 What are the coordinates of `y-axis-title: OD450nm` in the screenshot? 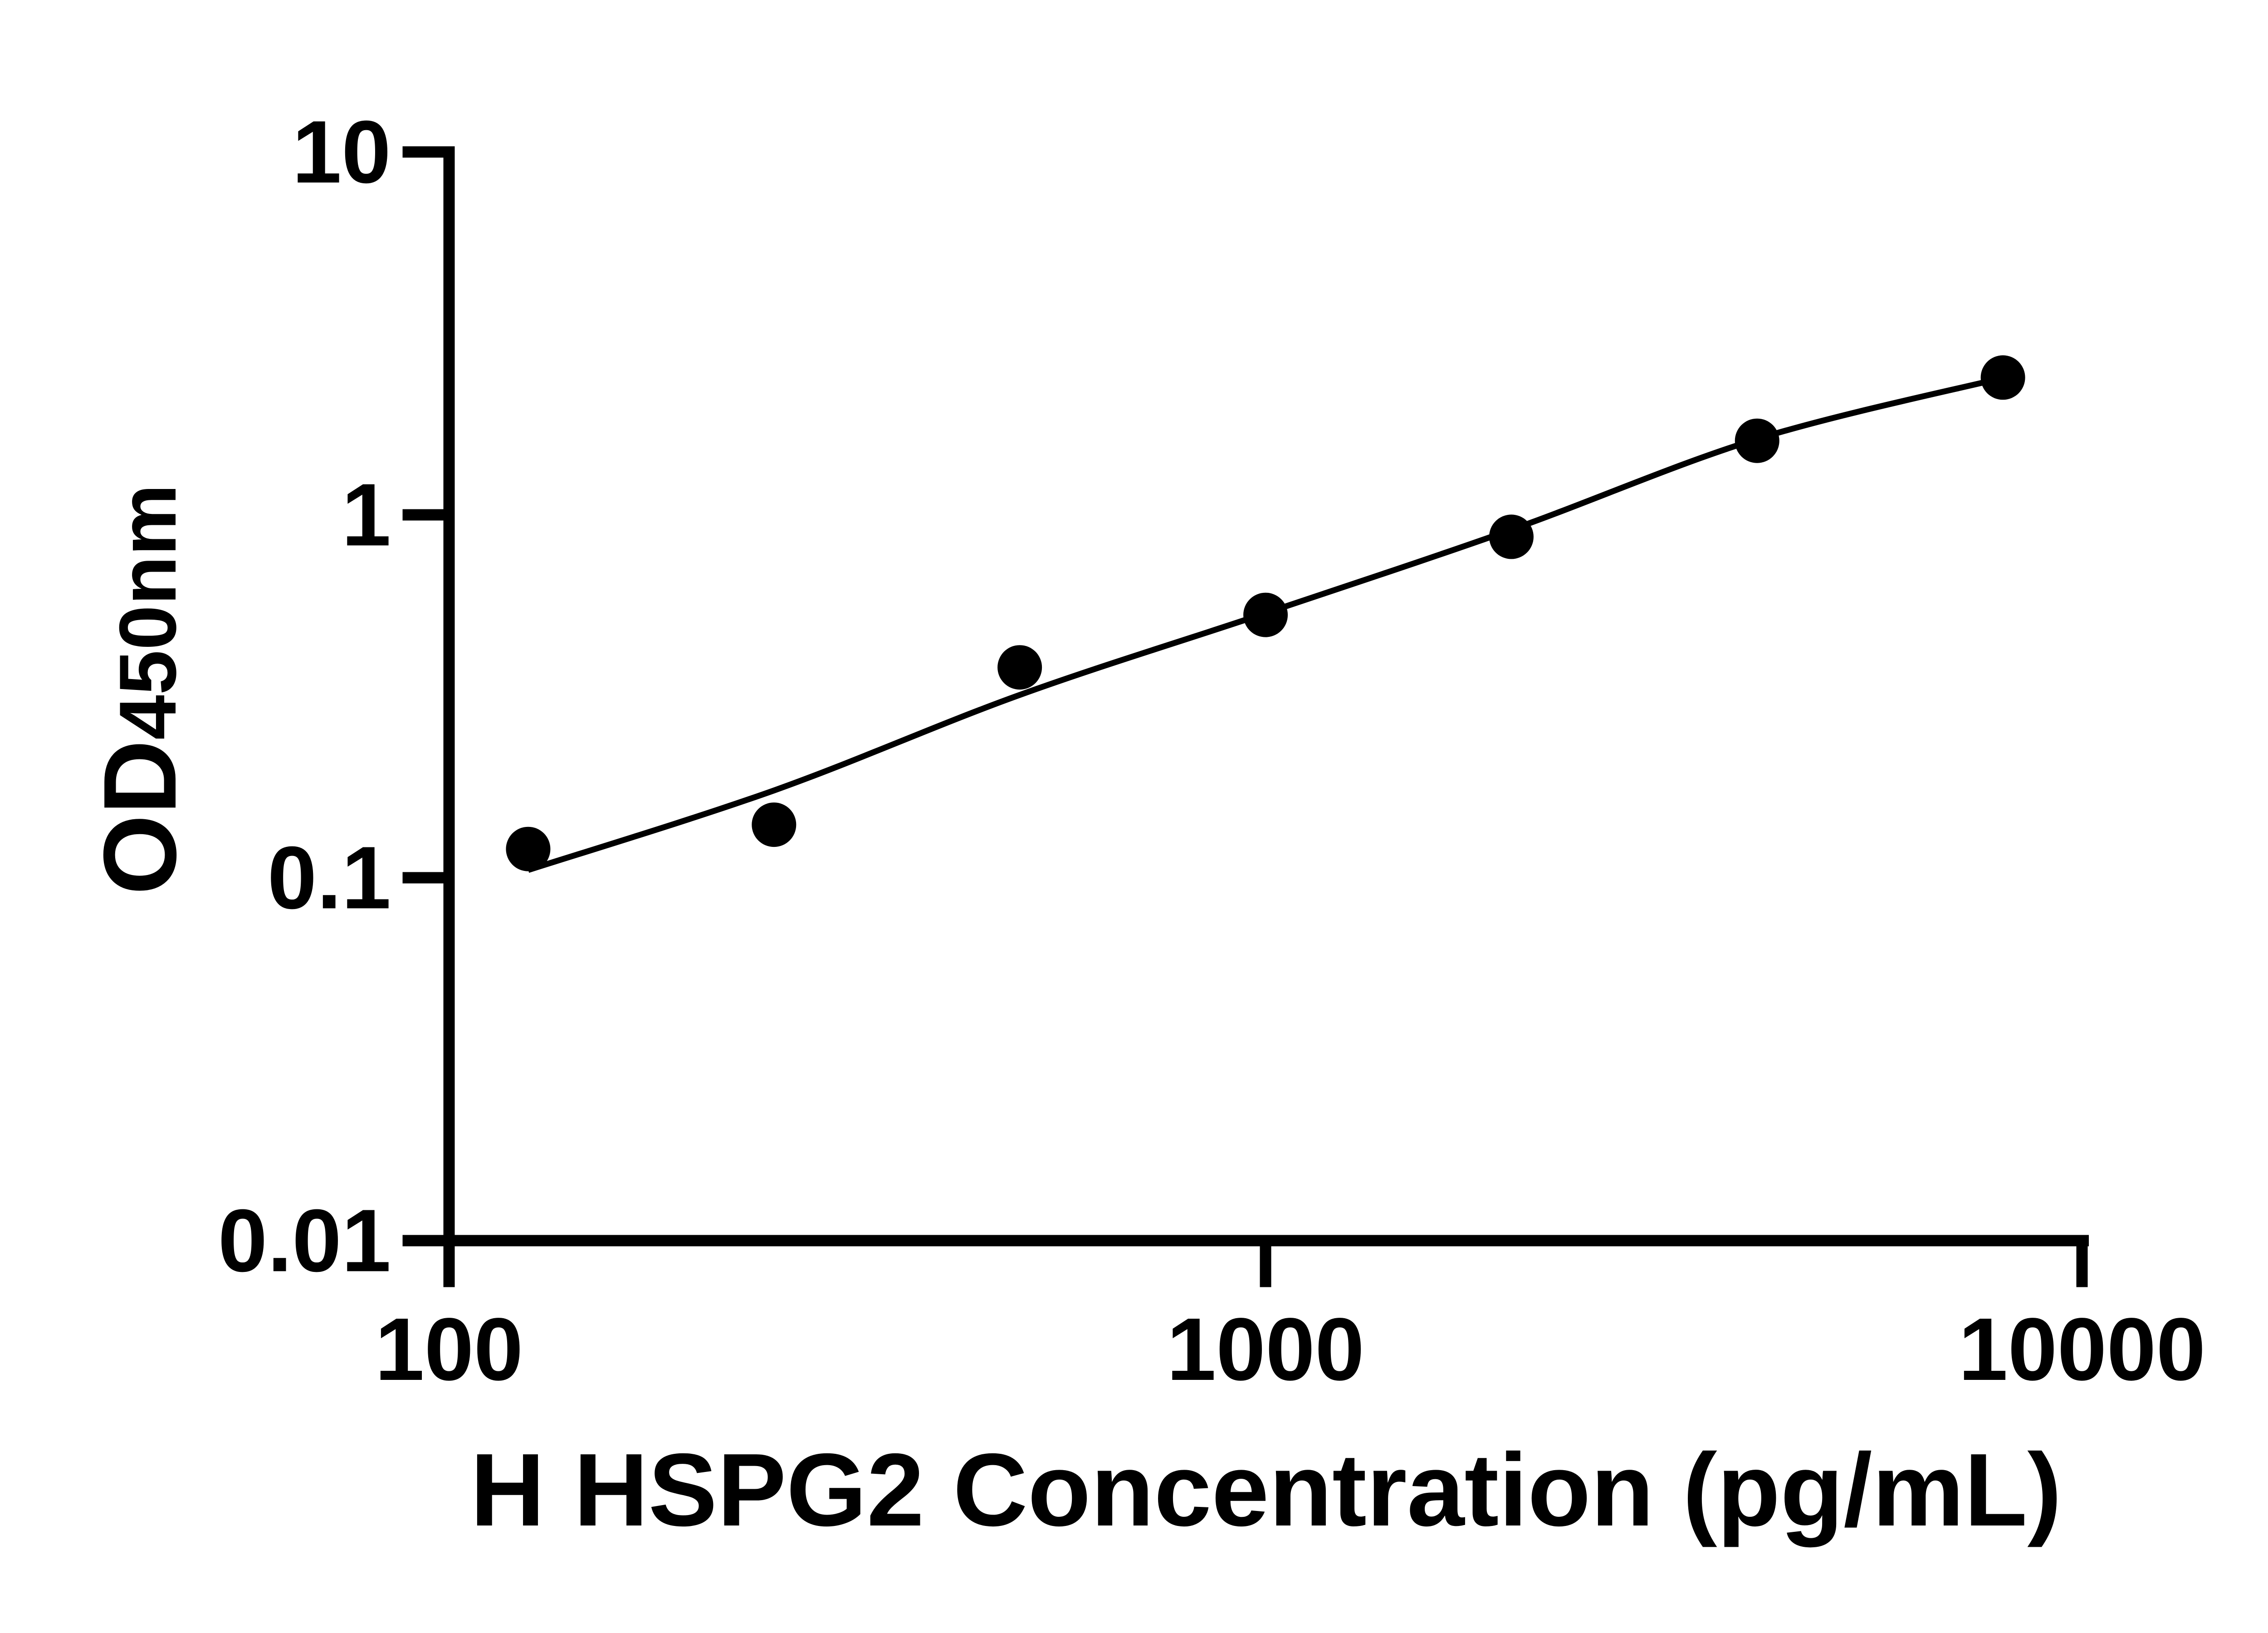 It's located at (140, 689).